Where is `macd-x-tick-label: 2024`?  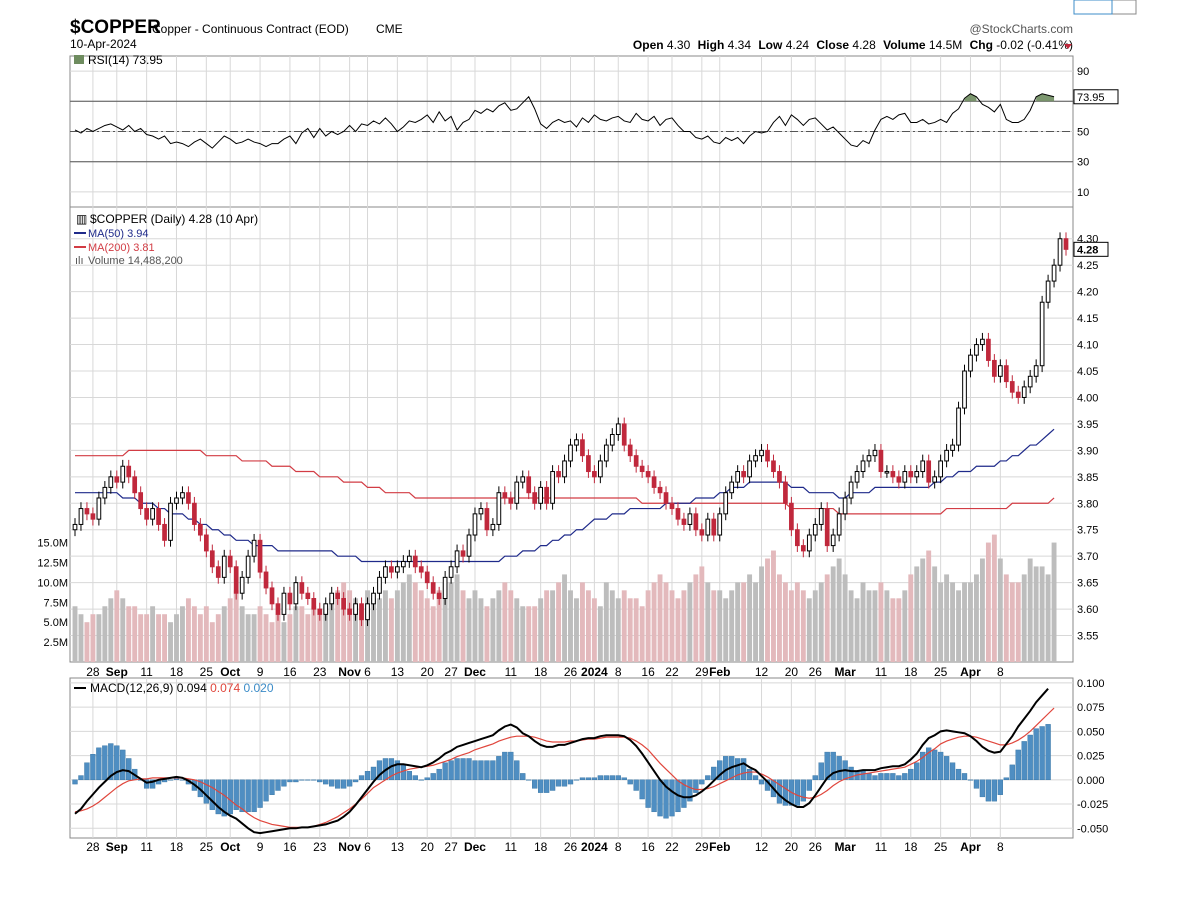 macd-x-tick-label: 2024 is located at coordinates (594, 847).